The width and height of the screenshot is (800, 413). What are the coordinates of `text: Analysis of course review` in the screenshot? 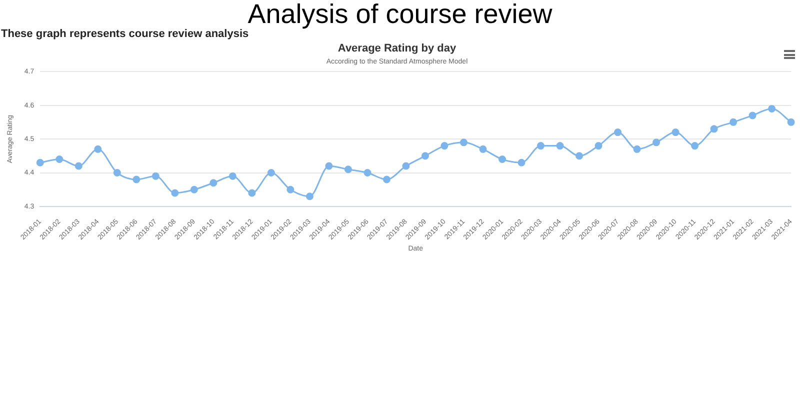 It's located at (400, 14).